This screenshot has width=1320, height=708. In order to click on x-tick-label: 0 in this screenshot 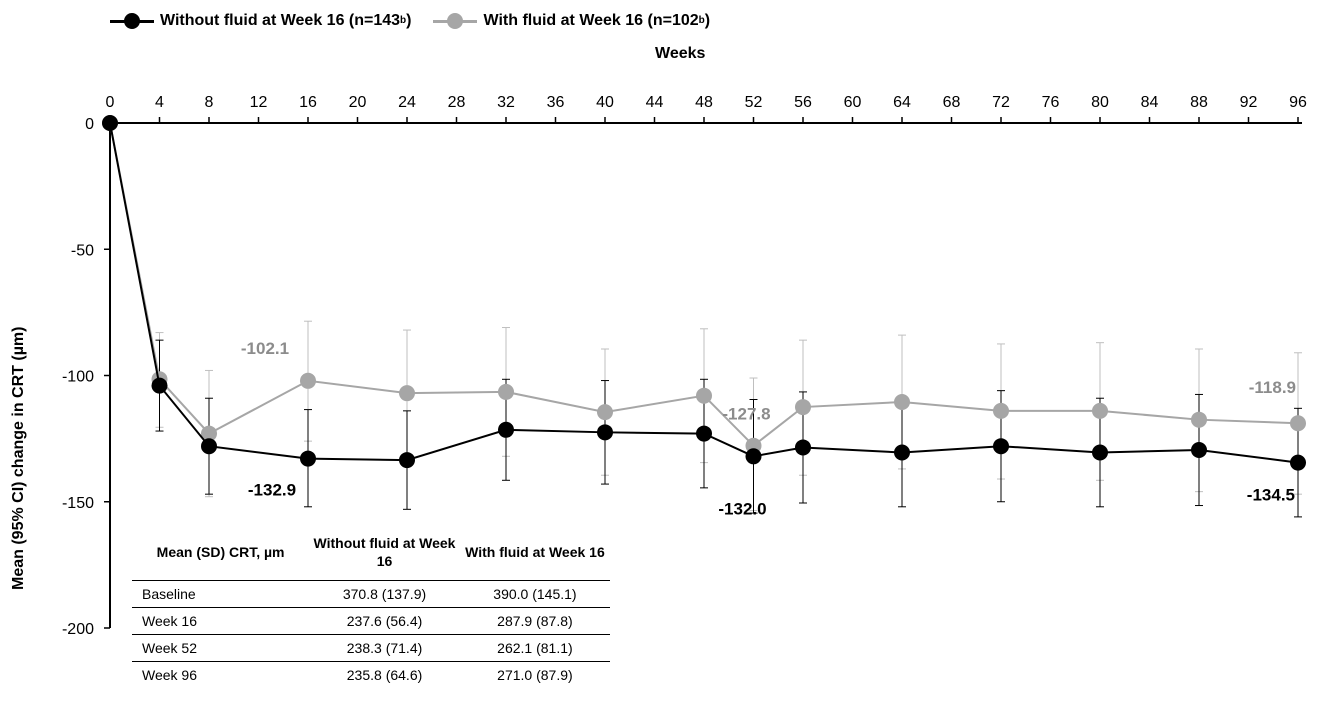, I will do `click(110, 102)`.